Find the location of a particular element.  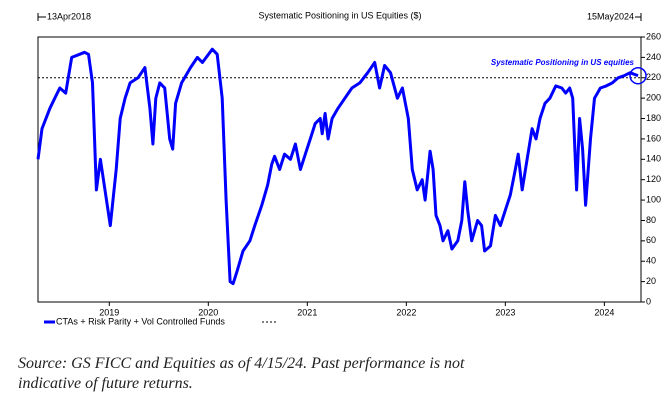

x-tick-label: 2022 is located at coordinates (406, 312).